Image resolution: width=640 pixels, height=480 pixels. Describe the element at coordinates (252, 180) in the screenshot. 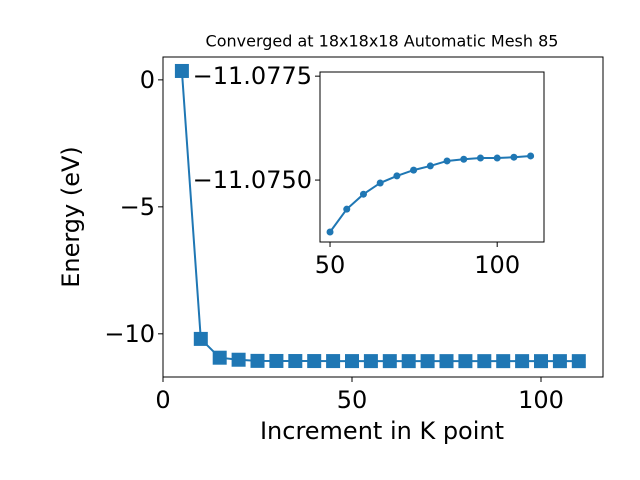

I see `y-tick-label: −11.0750` at that location.